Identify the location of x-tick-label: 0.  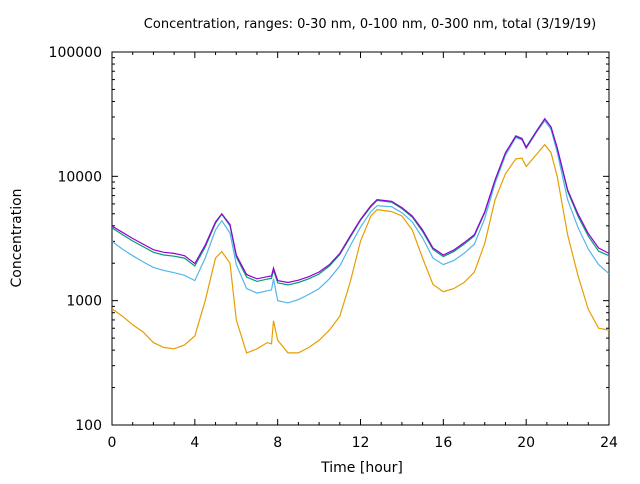
(112, 443).